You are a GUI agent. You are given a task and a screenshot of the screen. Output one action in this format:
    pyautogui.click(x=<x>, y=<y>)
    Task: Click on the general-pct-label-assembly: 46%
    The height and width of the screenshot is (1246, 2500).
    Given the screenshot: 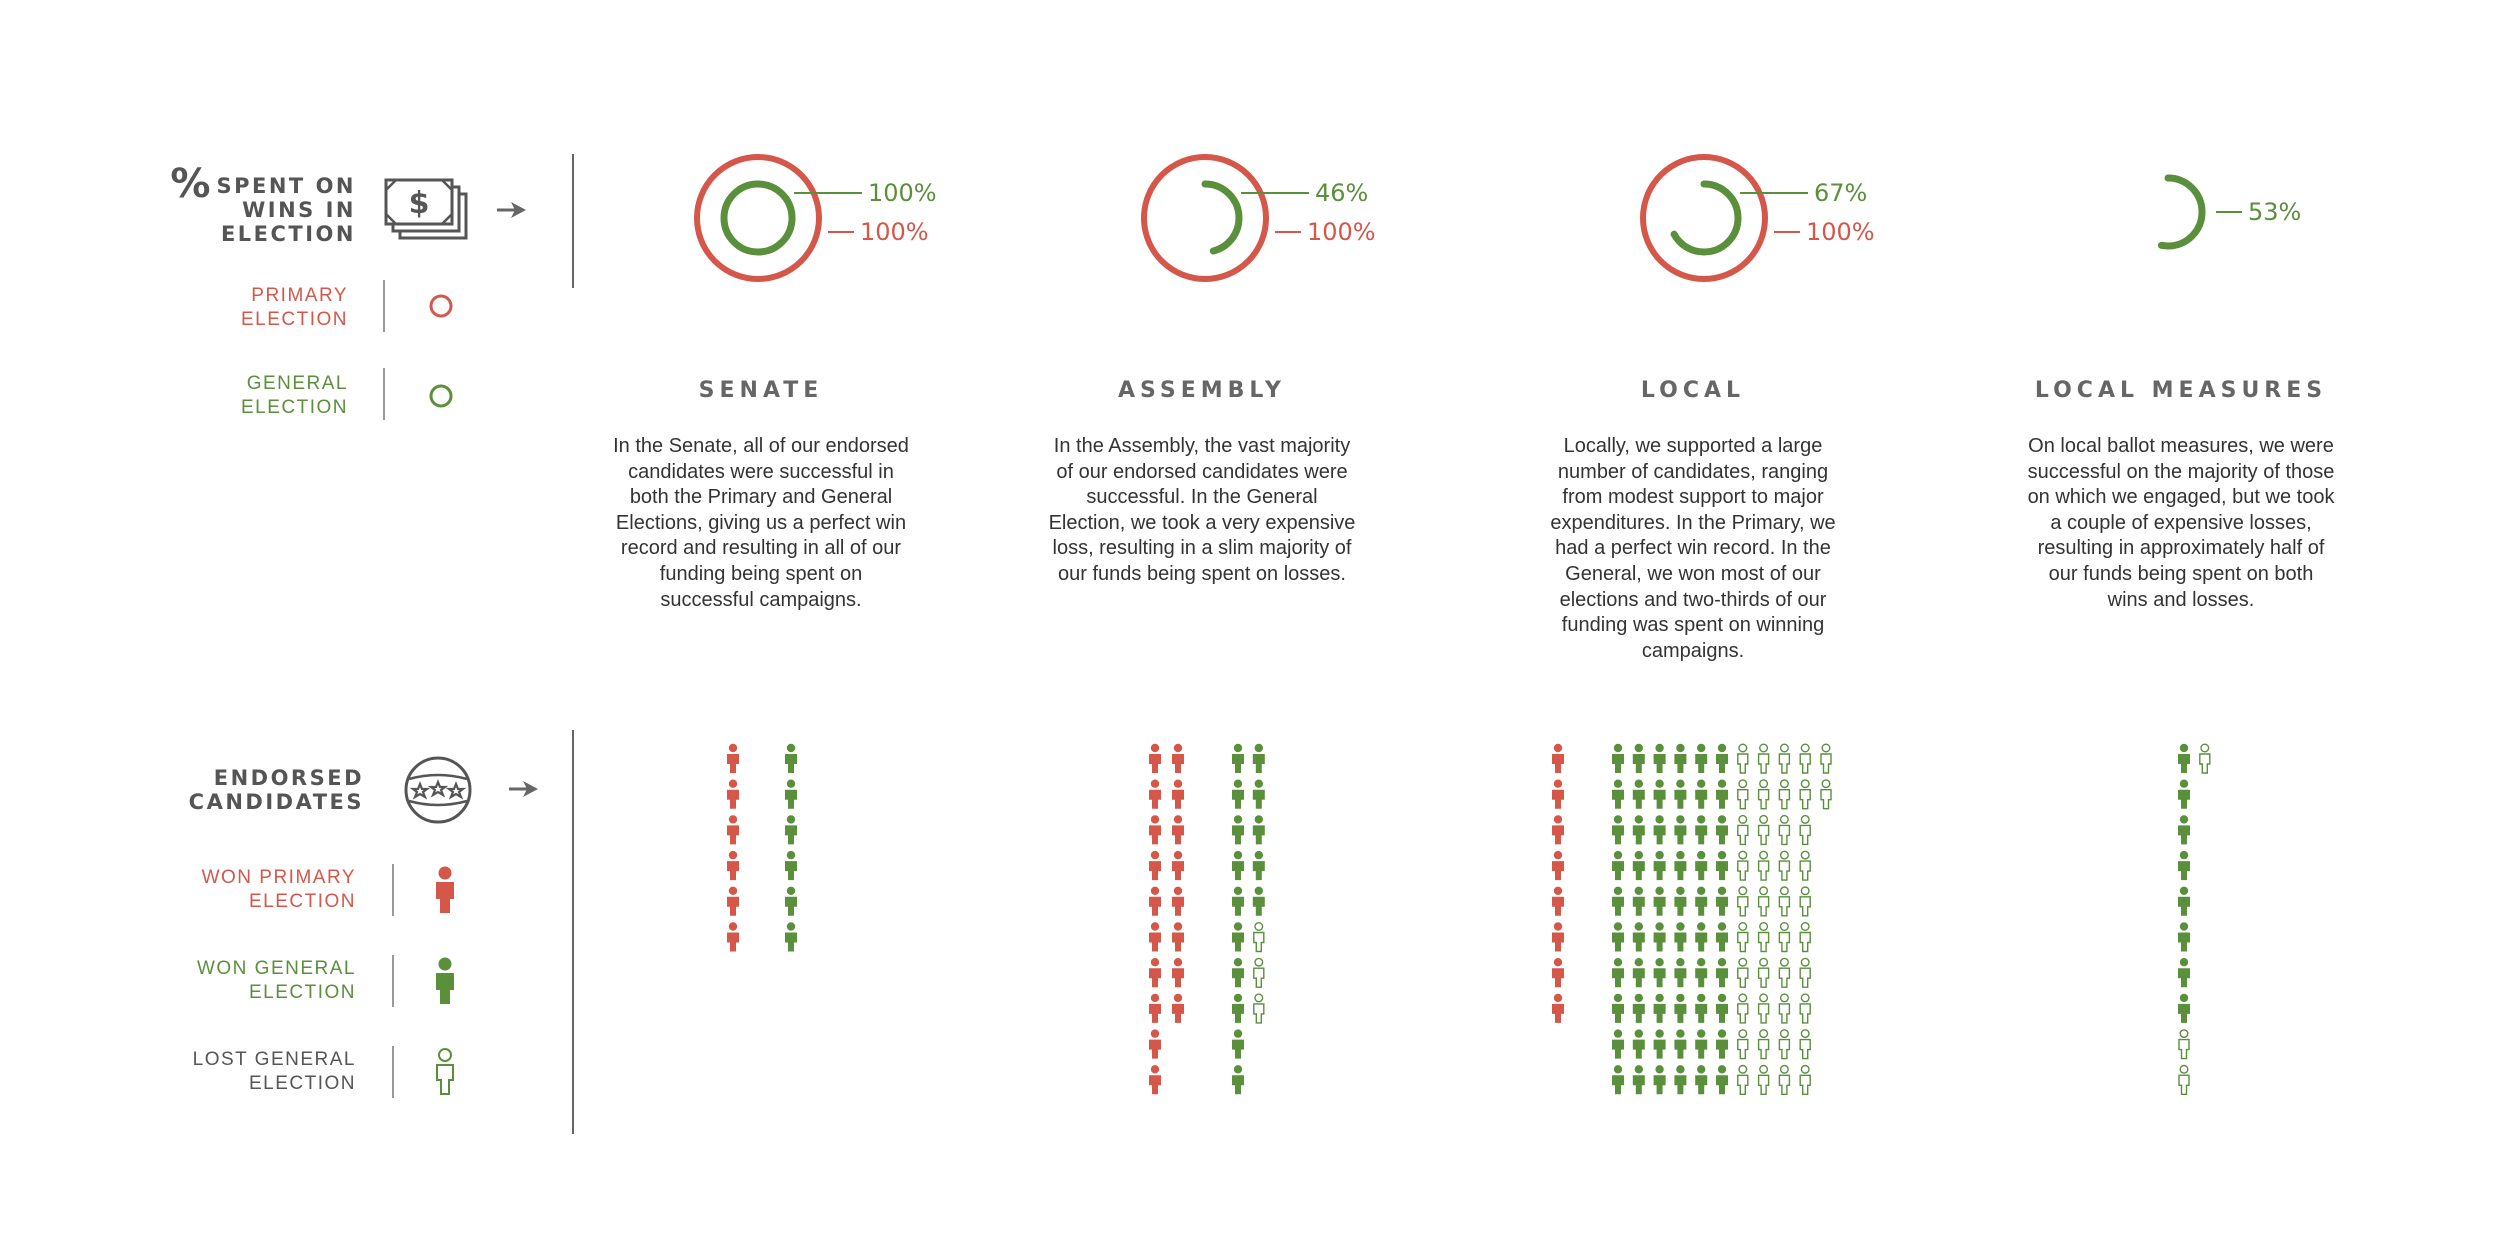 What is the action you would take?
    pyautogui.click(x=1341, y=193)
    